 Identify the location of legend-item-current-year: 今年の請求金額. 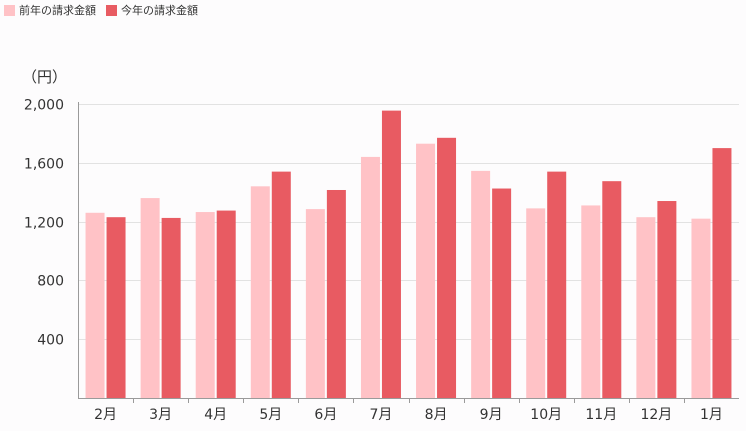
(152, 10).